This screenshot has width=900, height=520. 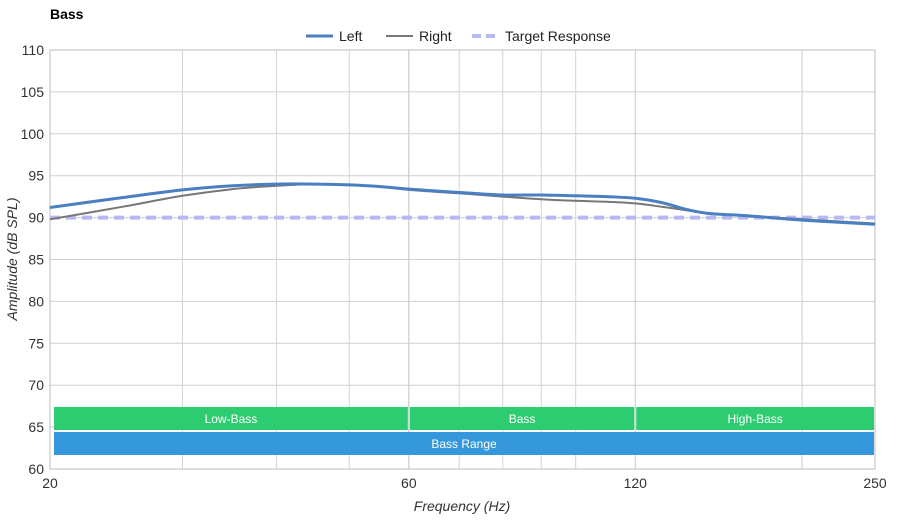 What do you see at coordinates (36, 260) in the screenshot?
I see `y-tick-label: 85` at bounding box center [36, 260].